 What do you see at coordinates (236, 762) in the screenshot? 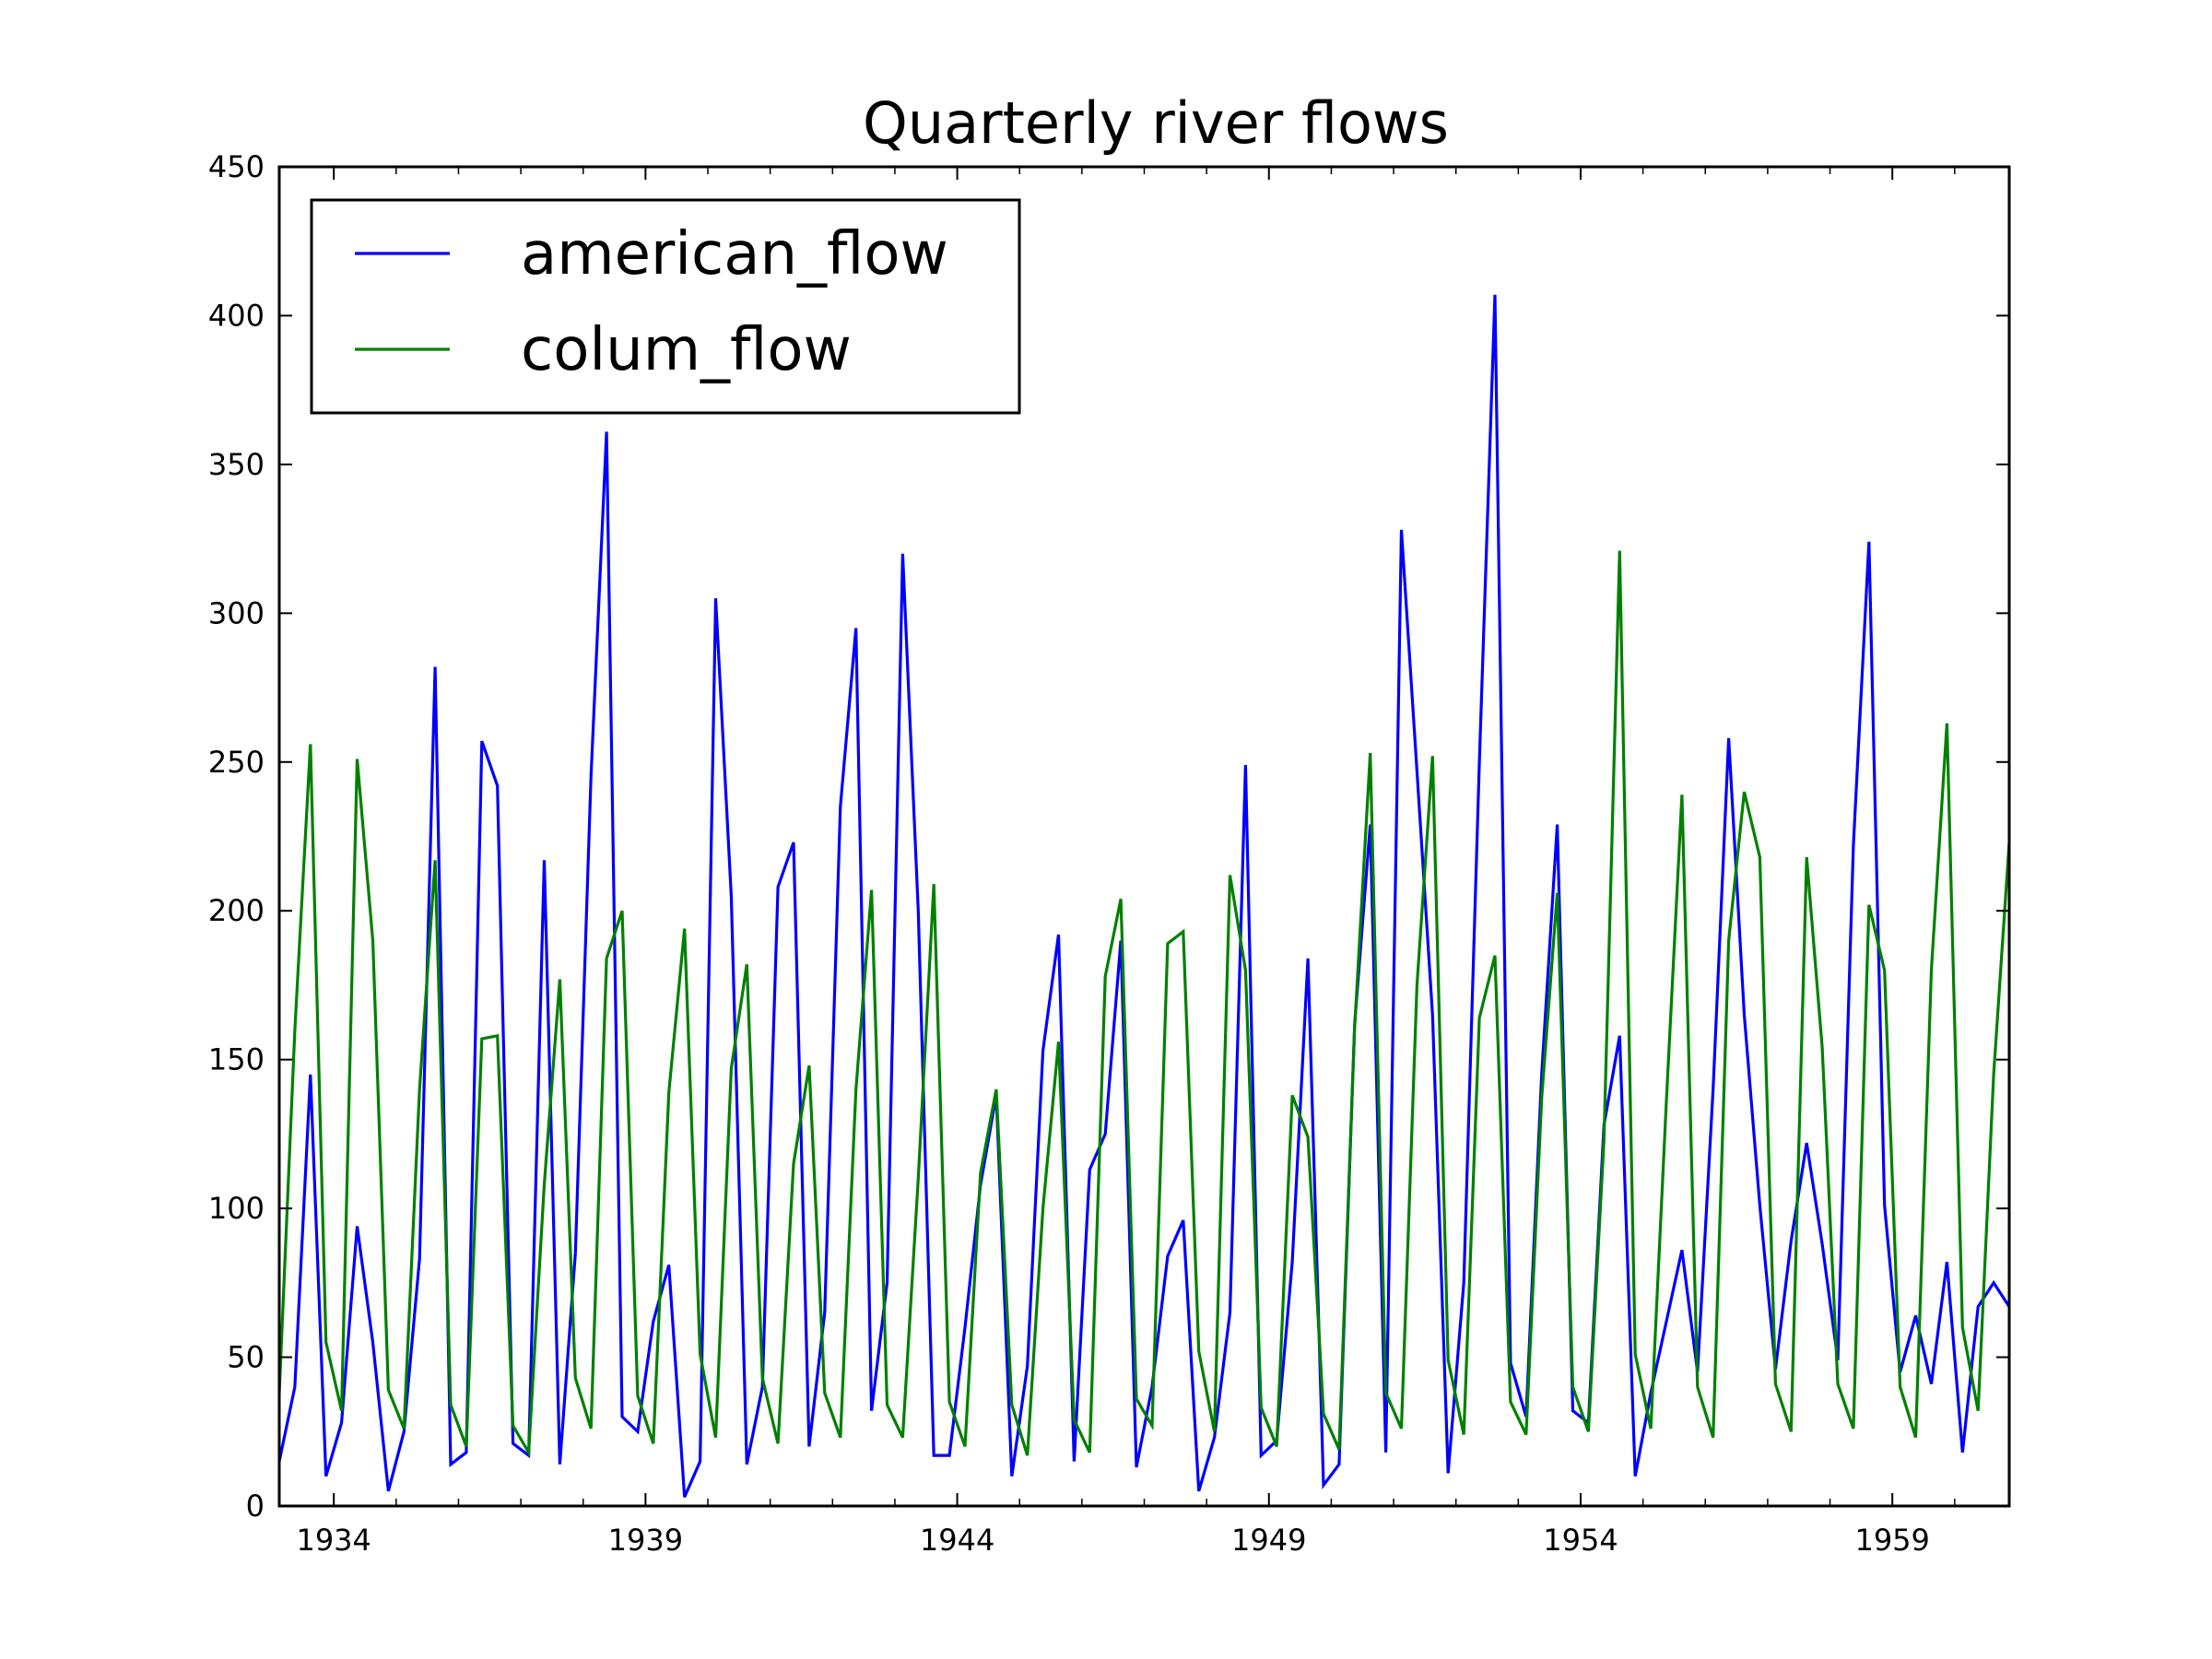
I see `y-tick-label: 250` at bounding box center [236, 762].